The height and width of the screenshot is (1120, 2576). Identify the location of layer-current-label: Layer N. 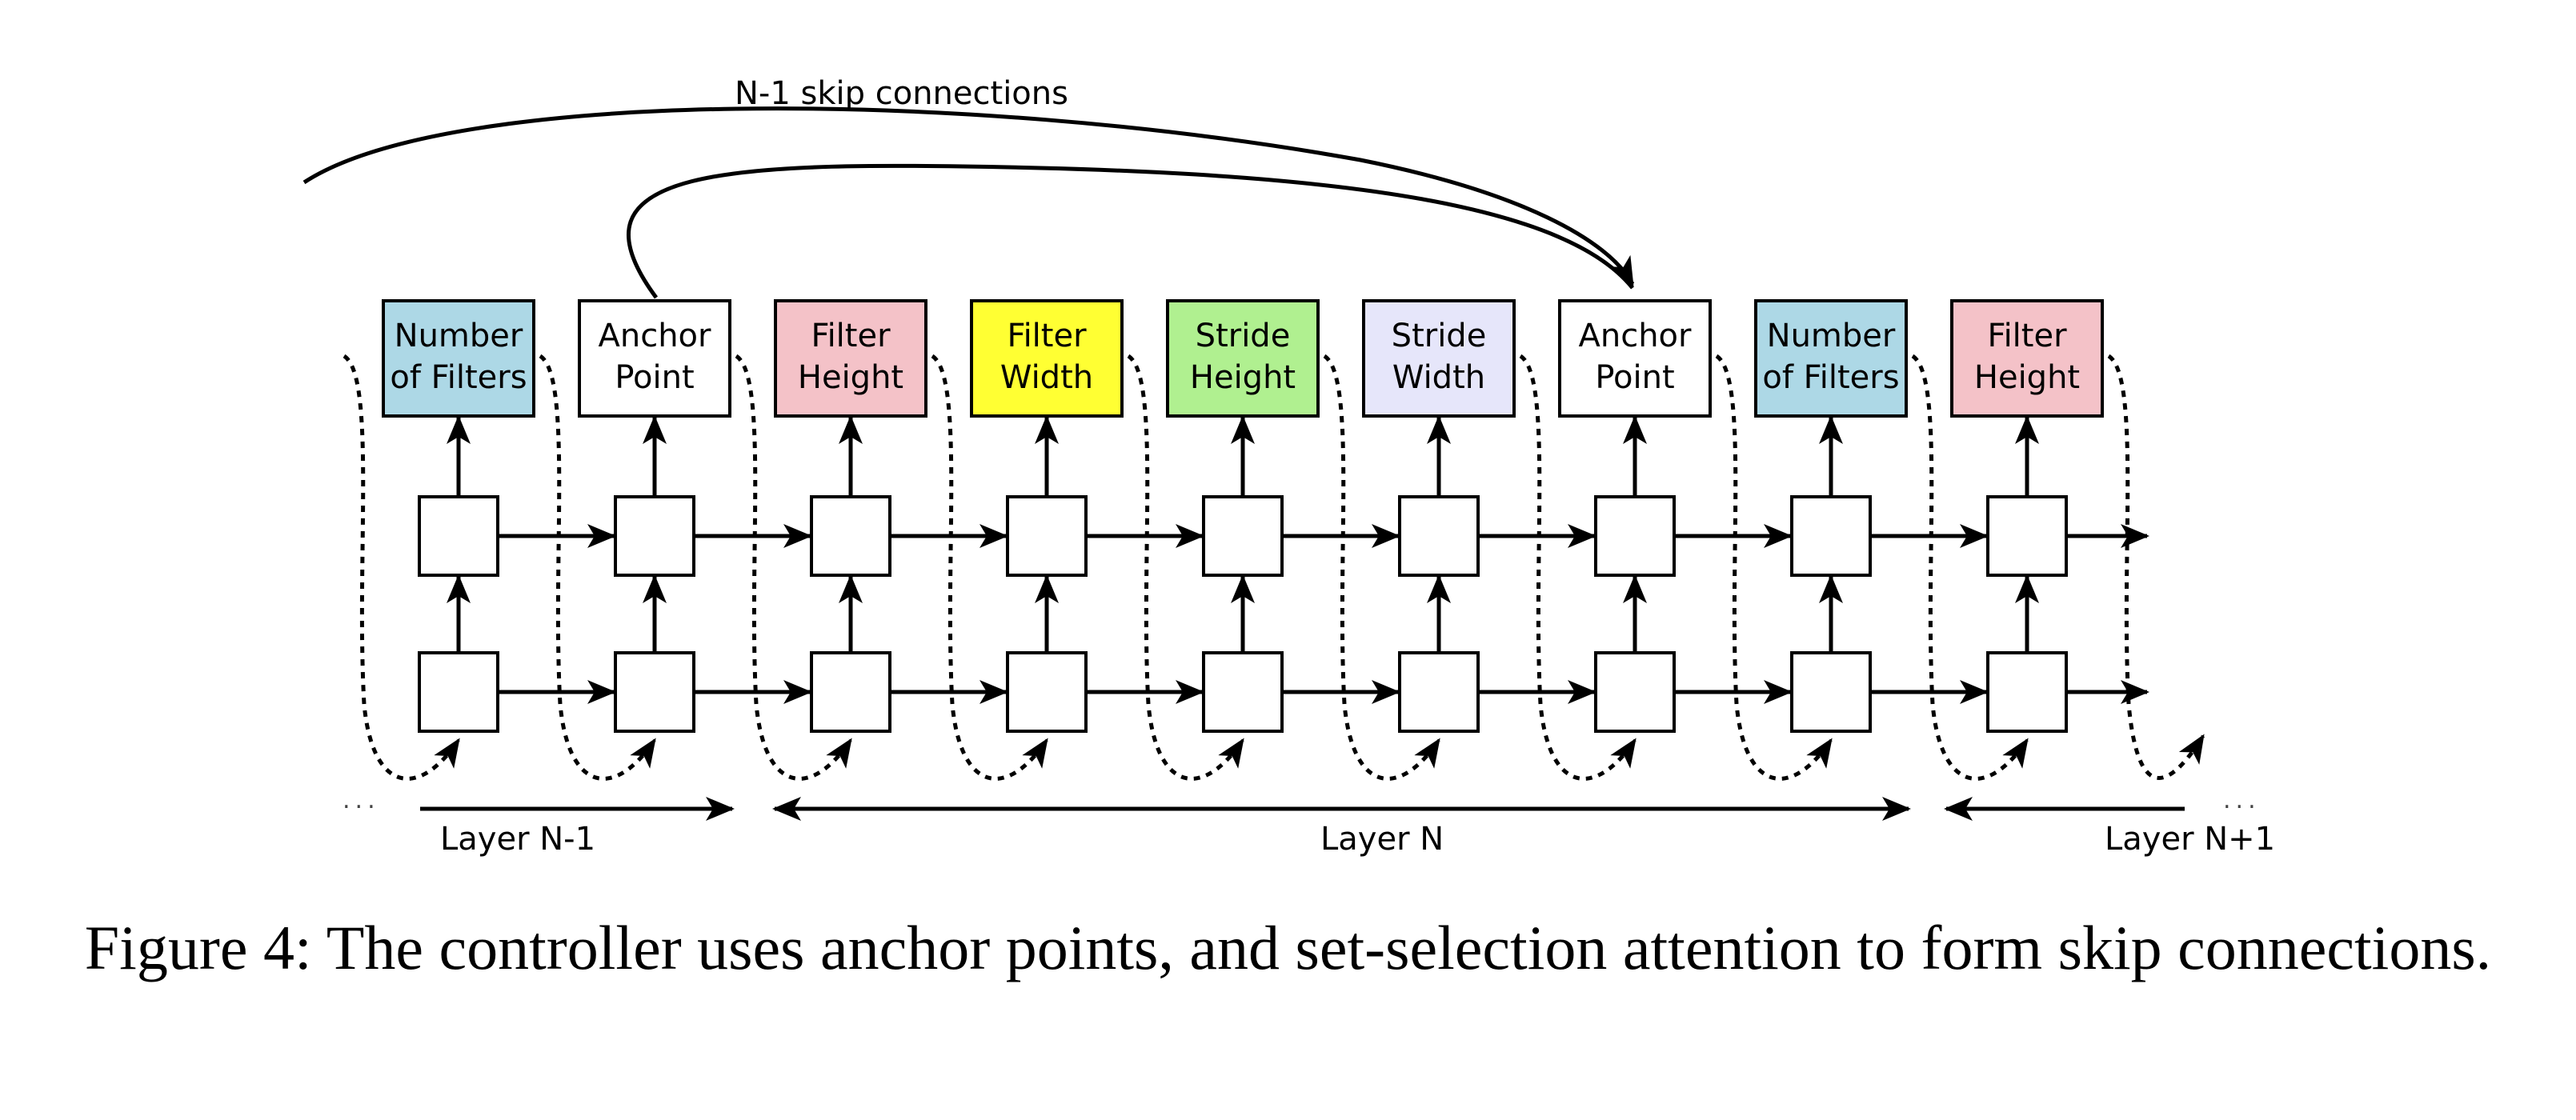
(1382, 839).